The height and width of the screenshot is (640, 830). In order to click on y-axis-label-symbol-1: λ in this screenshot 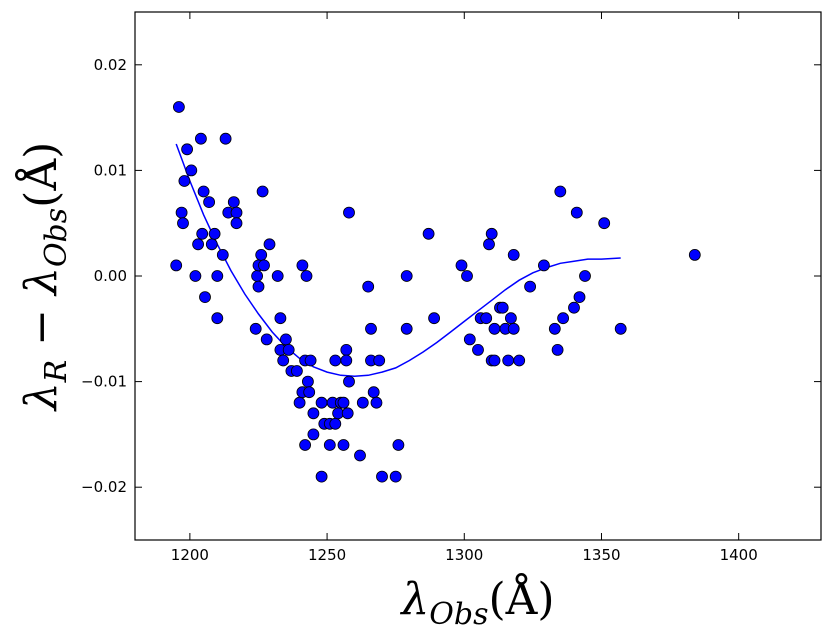, I will do `click(41, 397)`.